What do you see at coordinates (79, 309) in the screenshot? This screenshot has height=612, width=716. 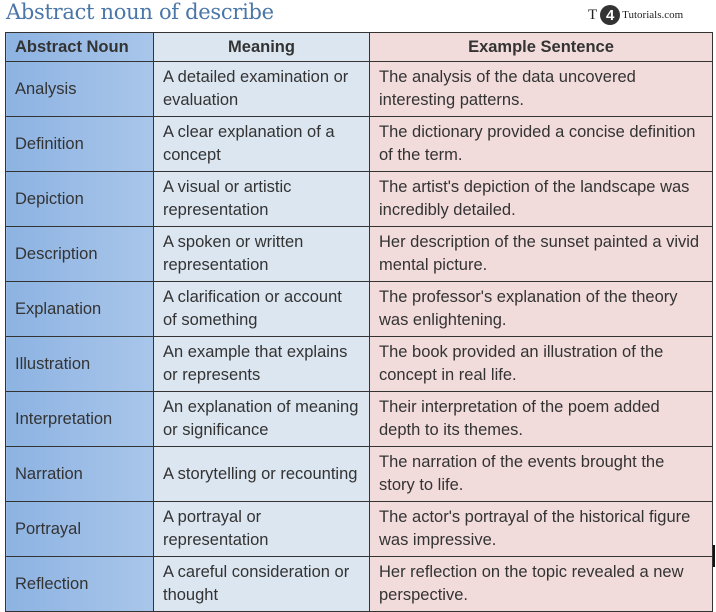 I see `noun-cell: Explanation` at bounding box center [79, 309].